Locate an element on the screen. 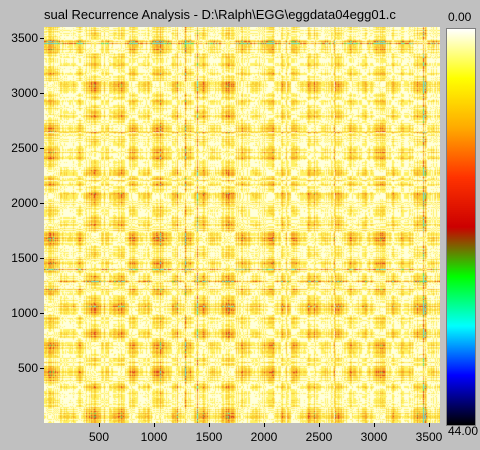 The image size is (480, 450). colorbar is located at coordinates (461, 227).